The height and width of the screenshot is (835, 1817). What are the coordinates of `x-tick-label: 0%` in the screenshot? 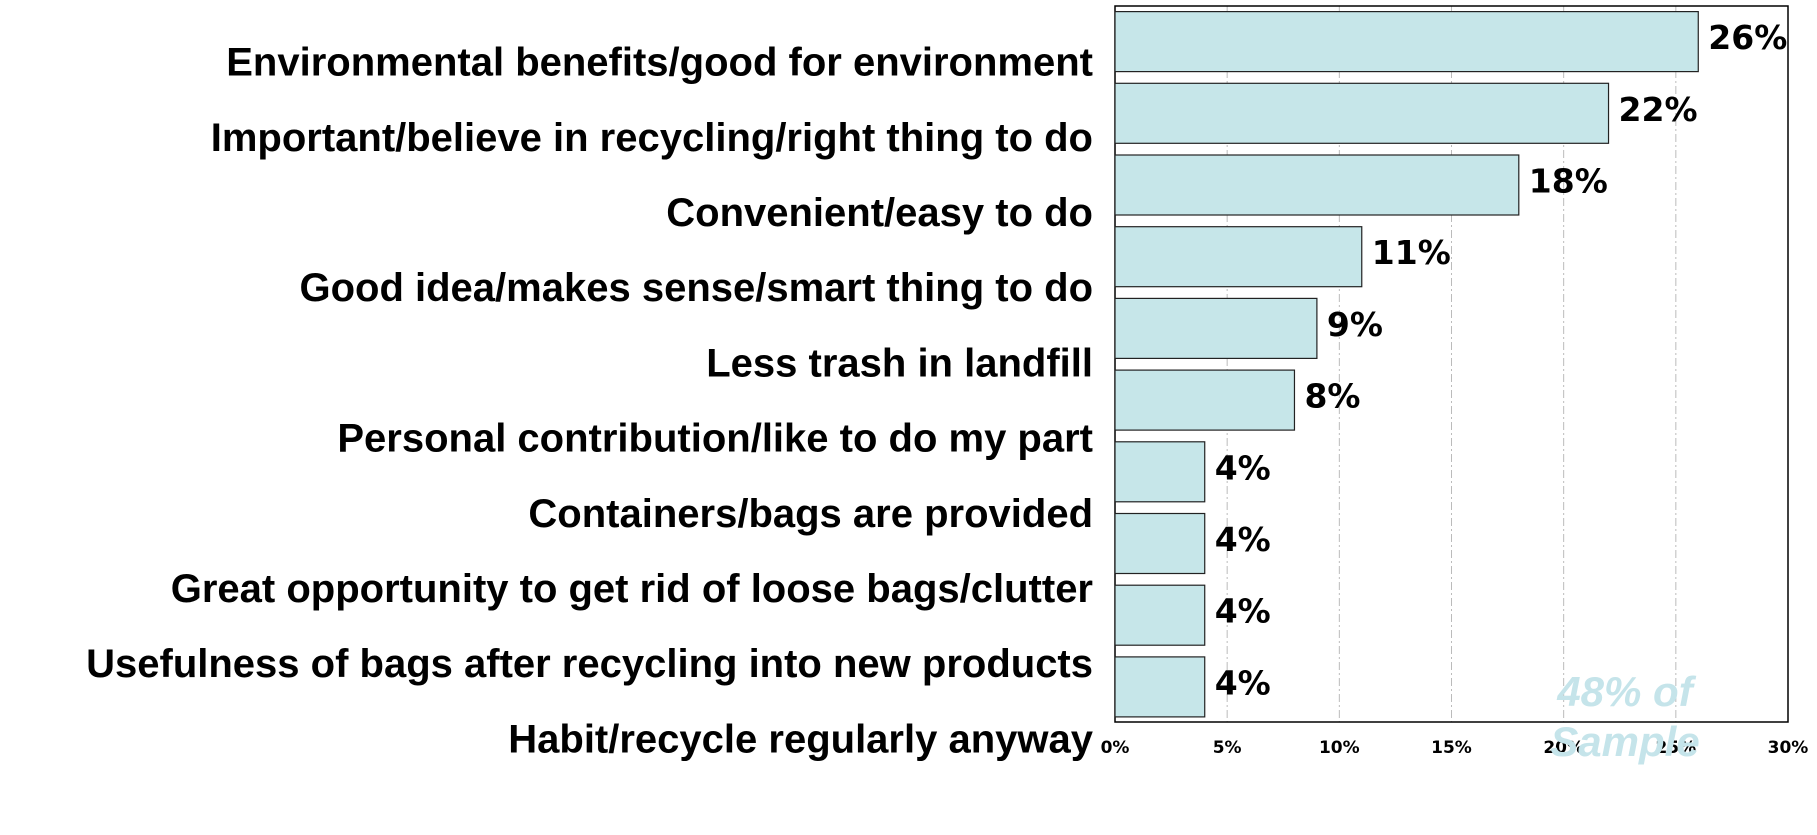 It's located at (1115, 748).